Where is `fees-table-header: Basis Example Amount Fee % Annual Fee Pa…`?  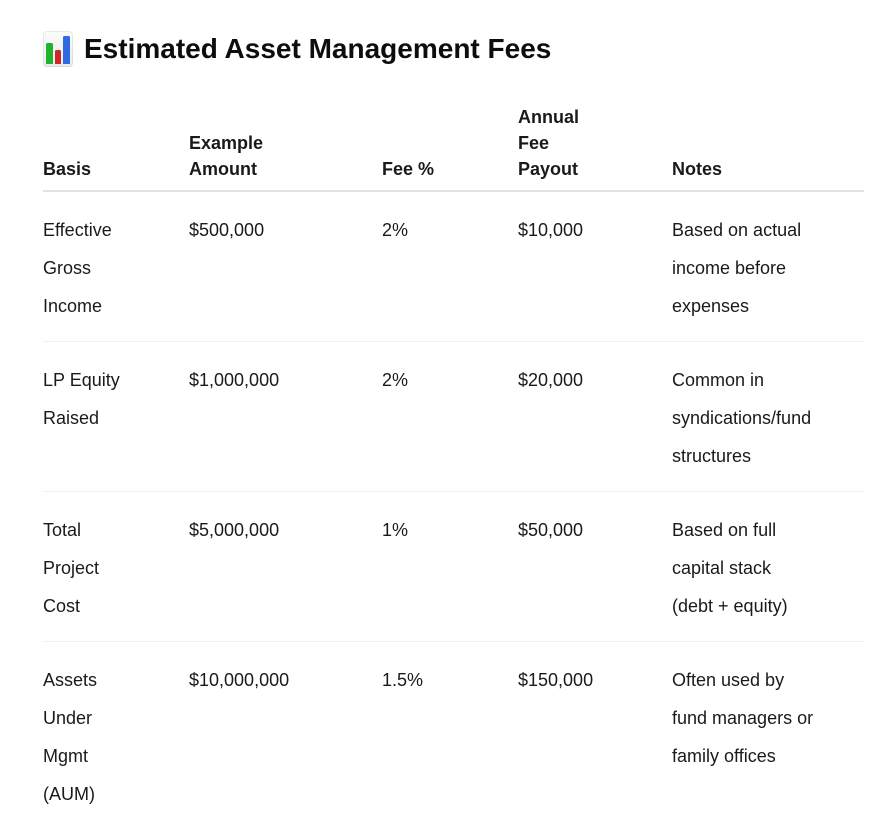 fees-table-header: Basis Example Amount Fee % Annual Fee Pa… is located at coordinates (453, 147).